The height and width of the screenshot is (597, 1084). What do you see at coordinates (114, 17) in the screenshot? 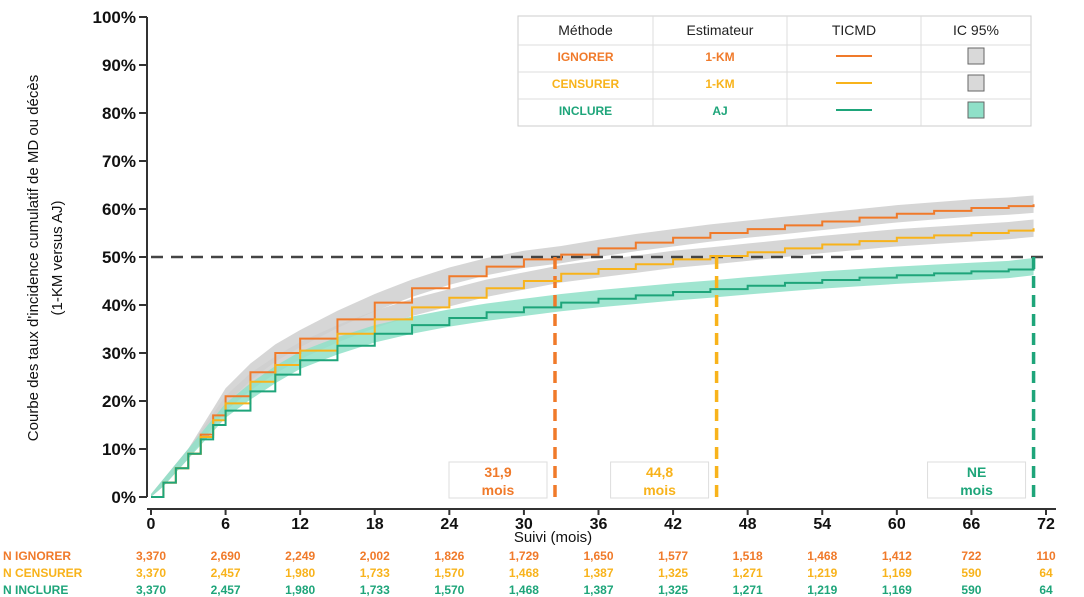
I see `y-tick-label: 100%` at bounding box center [114, 17].